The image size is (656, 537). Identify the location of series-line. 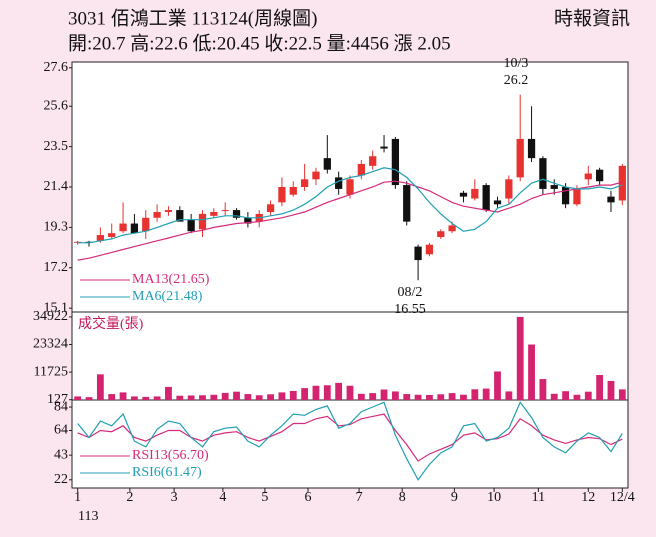
(350, 441).